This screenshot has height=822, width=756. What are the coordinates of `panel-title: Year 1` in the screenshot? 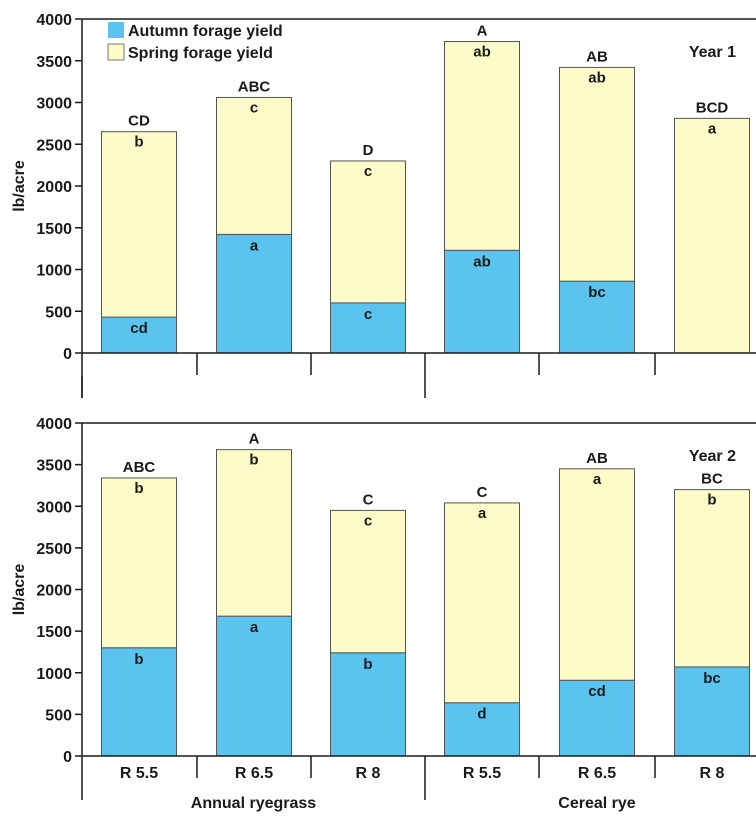 It's located at (712, 52).